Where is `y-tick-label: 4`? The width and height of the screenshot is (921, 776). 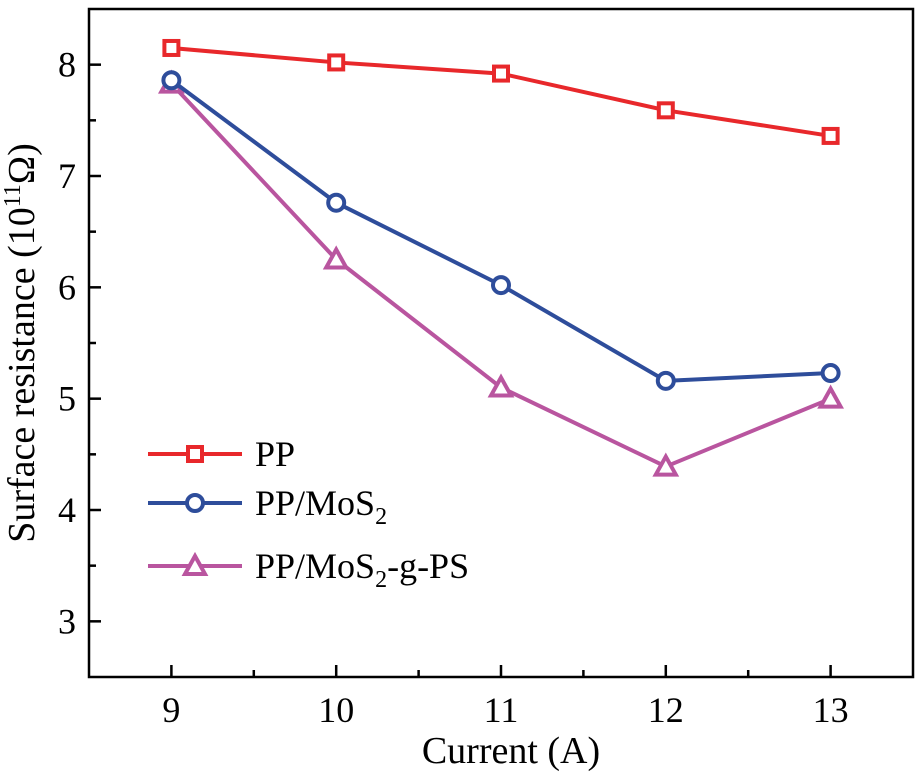
y-tick-label: 4 is located at coordinates (67, 510).